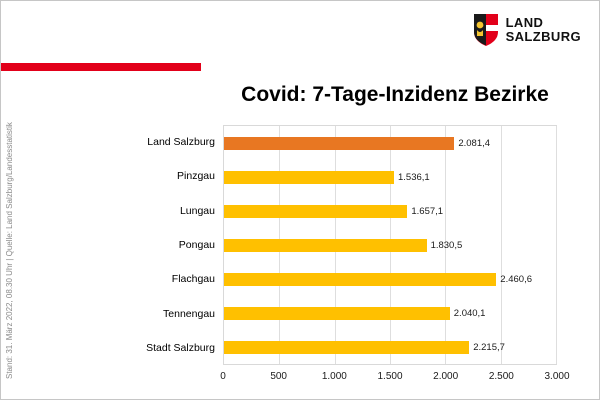 Image resolution: width=600 pixels, height=400 pixels. I want to click on chart-title: Covid: 7-Tage-Inzidenz Bezirke, so click(395, 94).